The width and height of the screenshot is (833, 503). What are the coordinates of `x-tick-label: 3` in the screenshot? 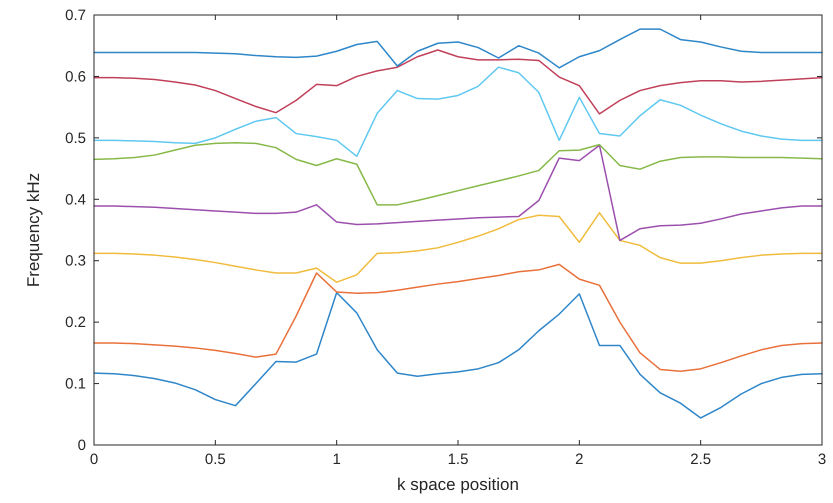 It's located at (822, 459).